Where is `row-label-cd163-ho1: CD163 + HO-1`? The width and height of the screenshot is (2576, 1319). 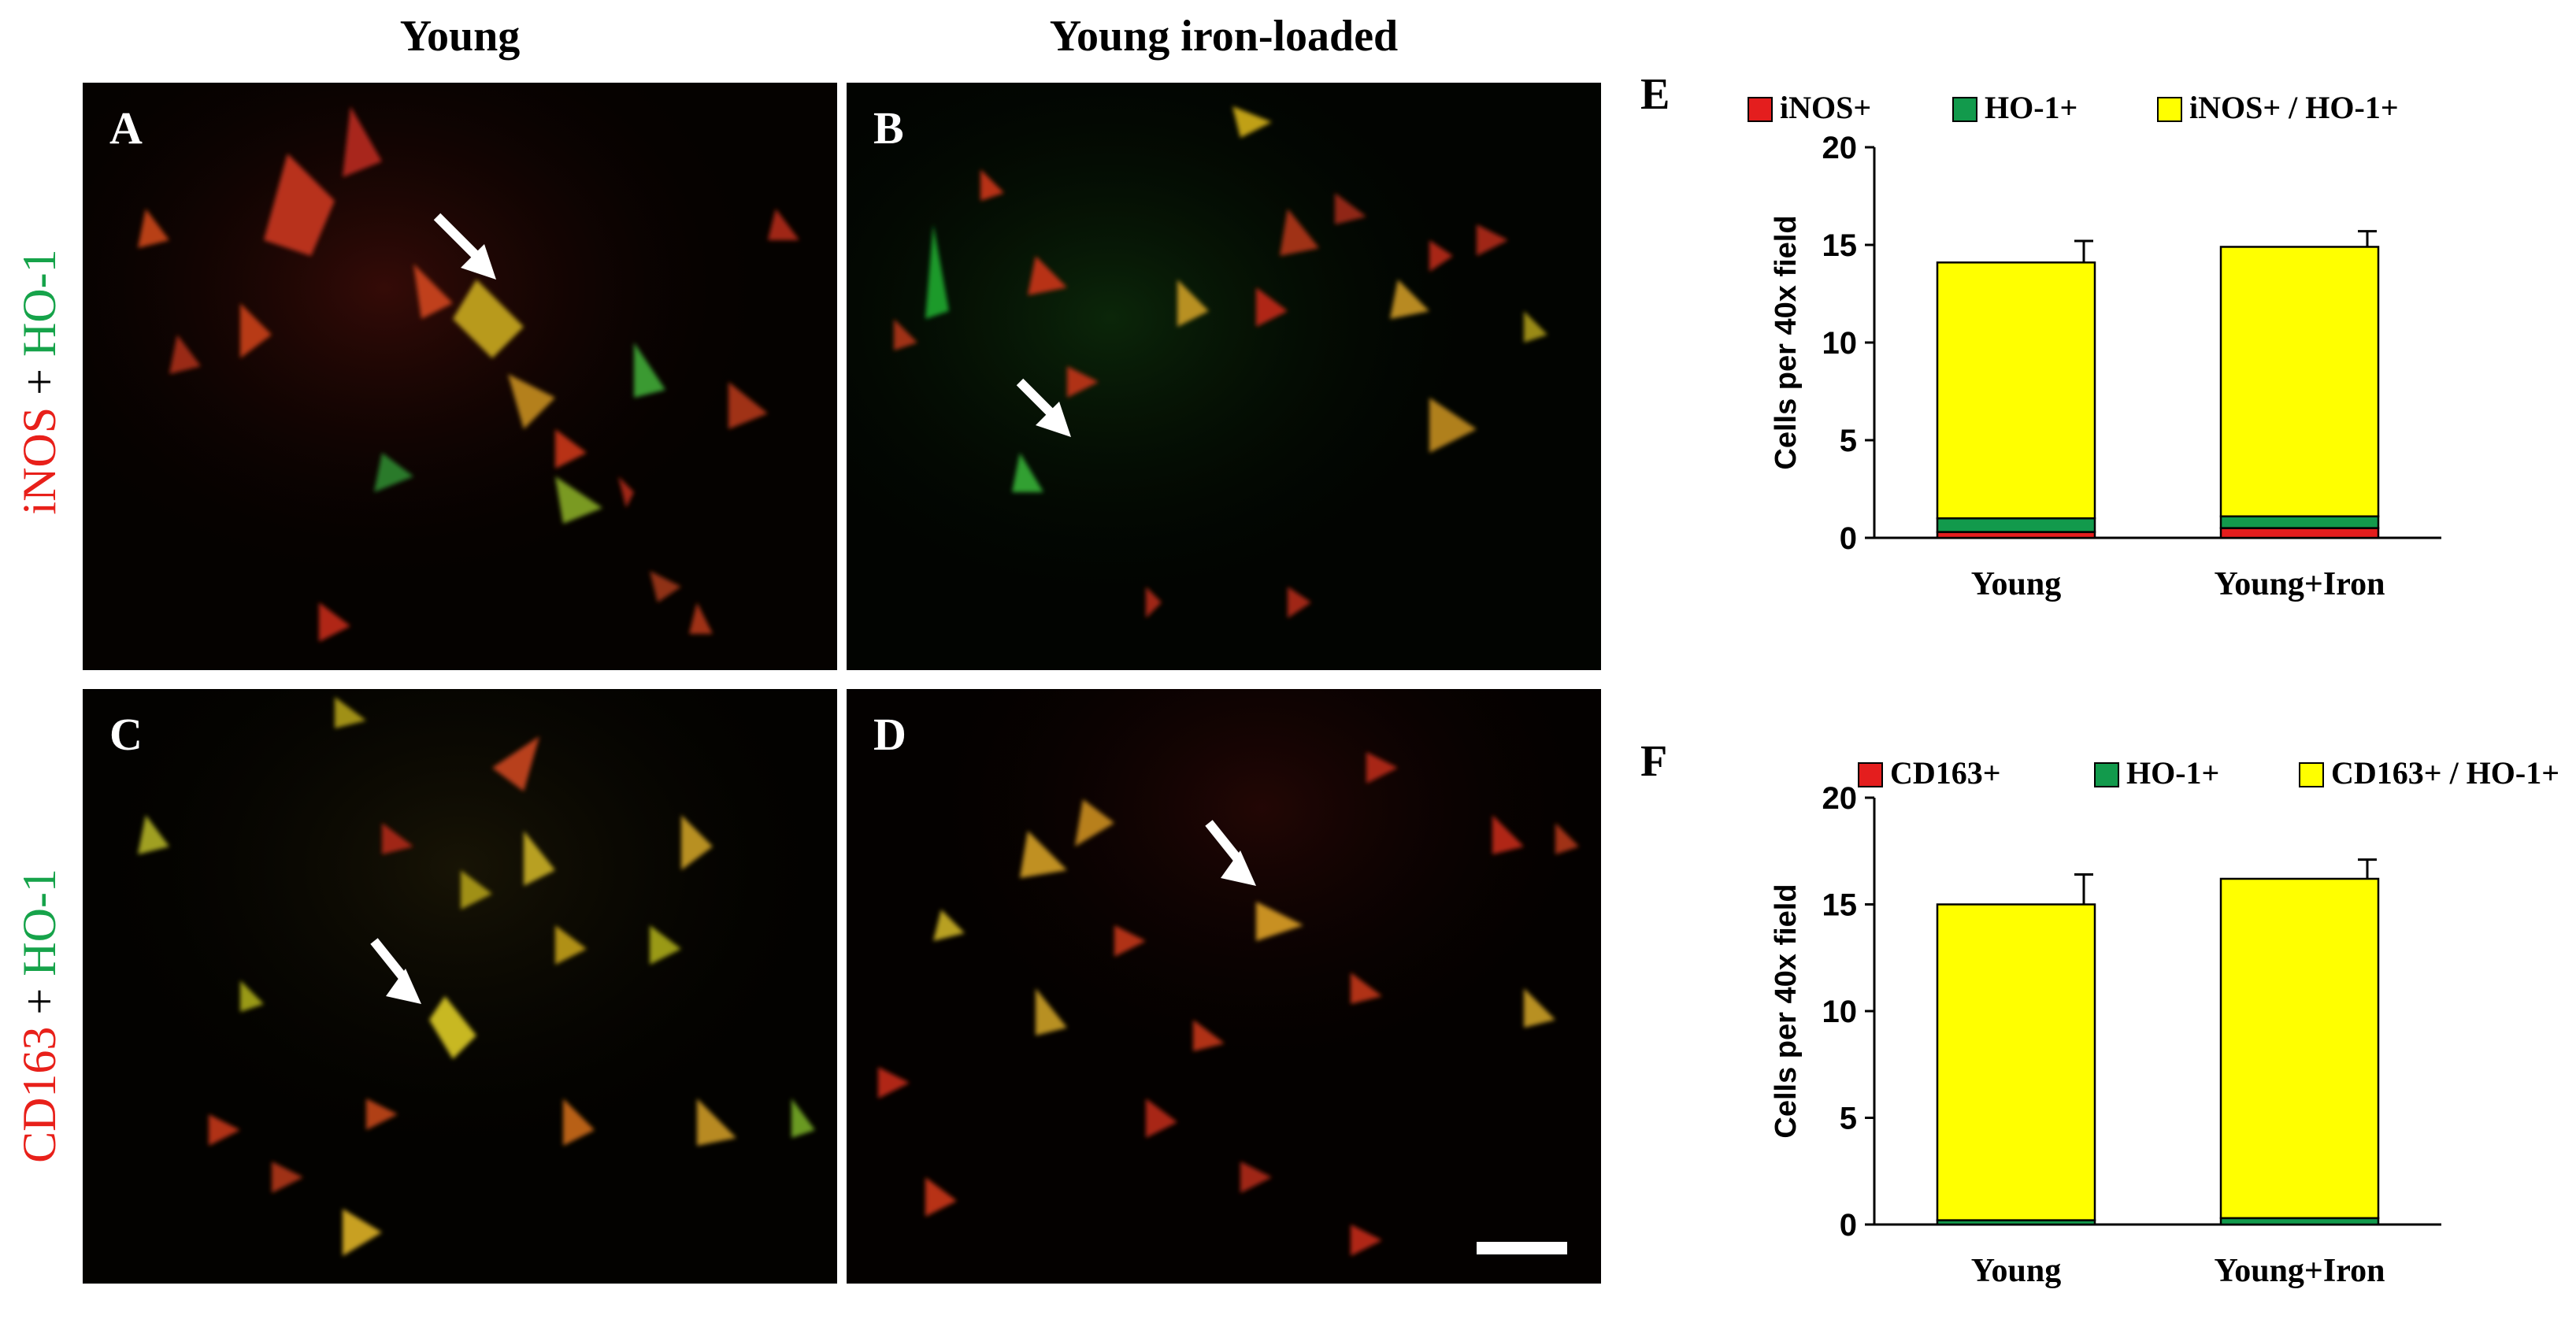
row-label-cd163-ho1: CD163 + HO-1 is located at coordinates (39, 1015).